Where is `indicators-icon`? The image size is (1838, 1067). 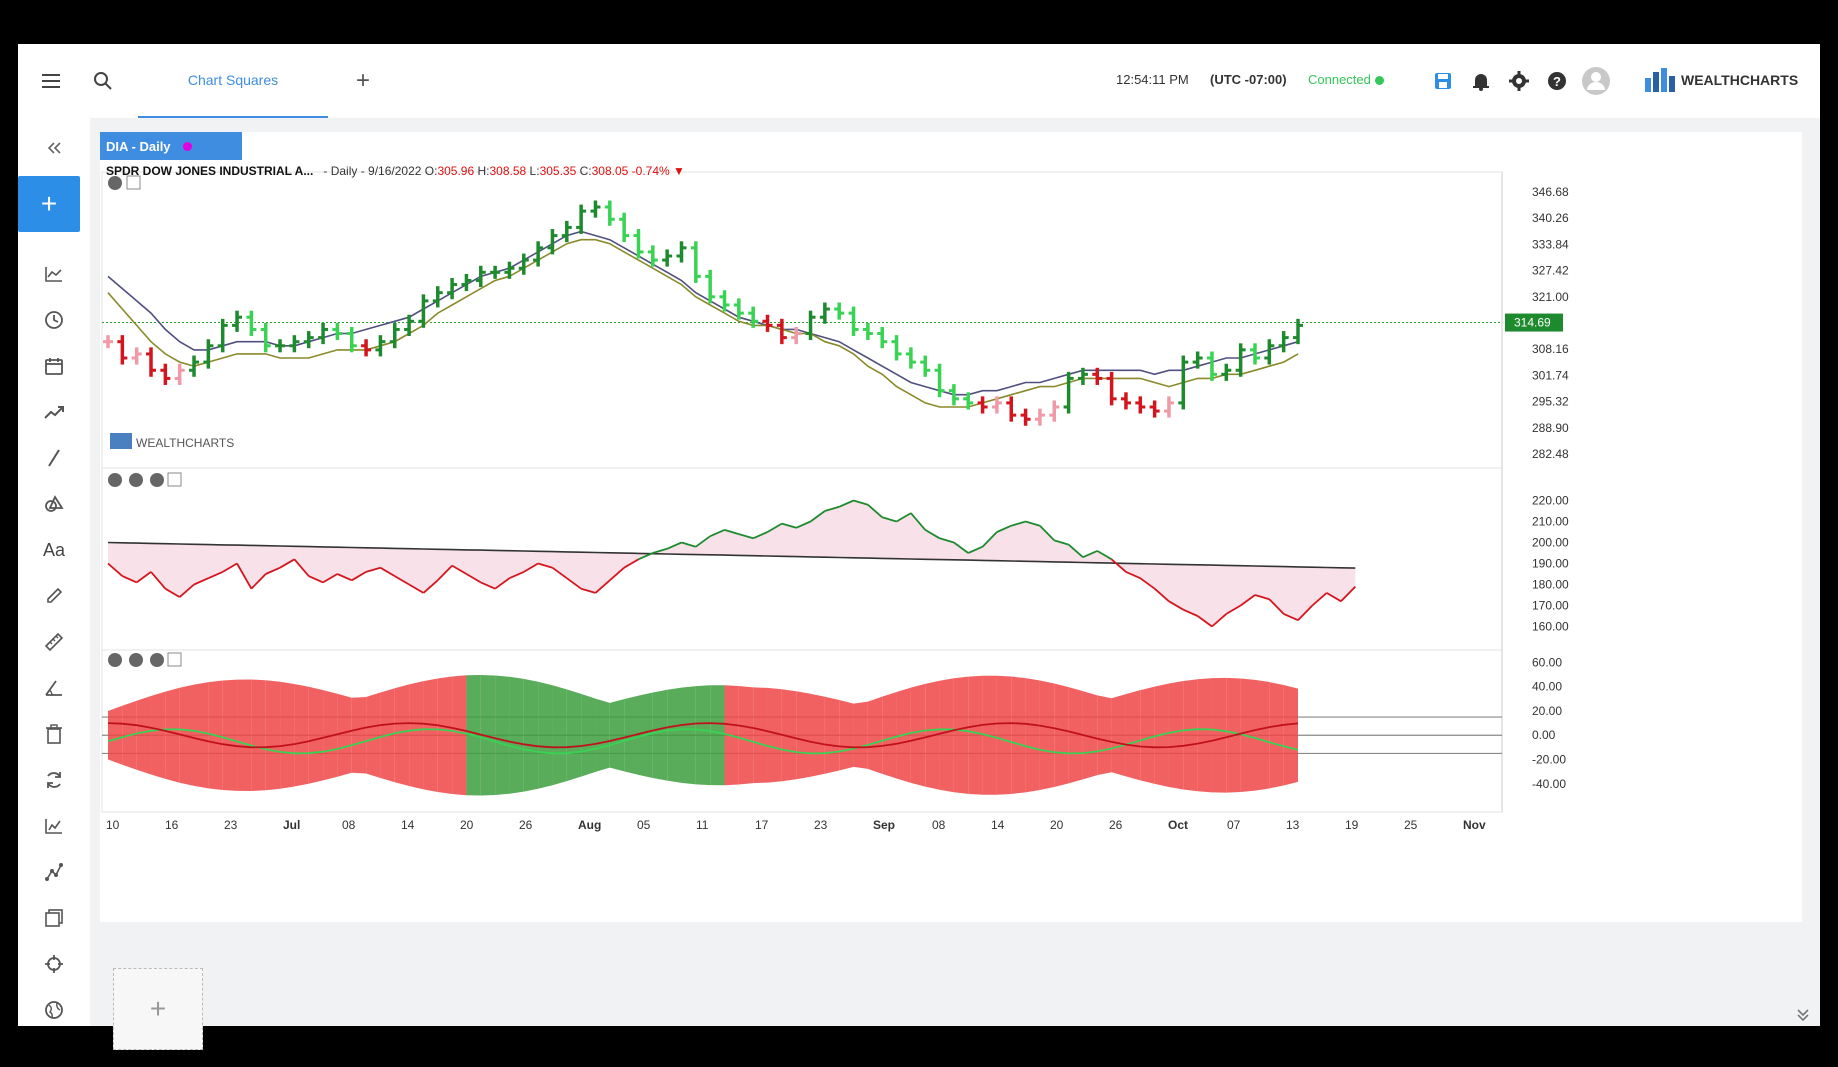
indicators-icon is located at coordinates (54, 826).